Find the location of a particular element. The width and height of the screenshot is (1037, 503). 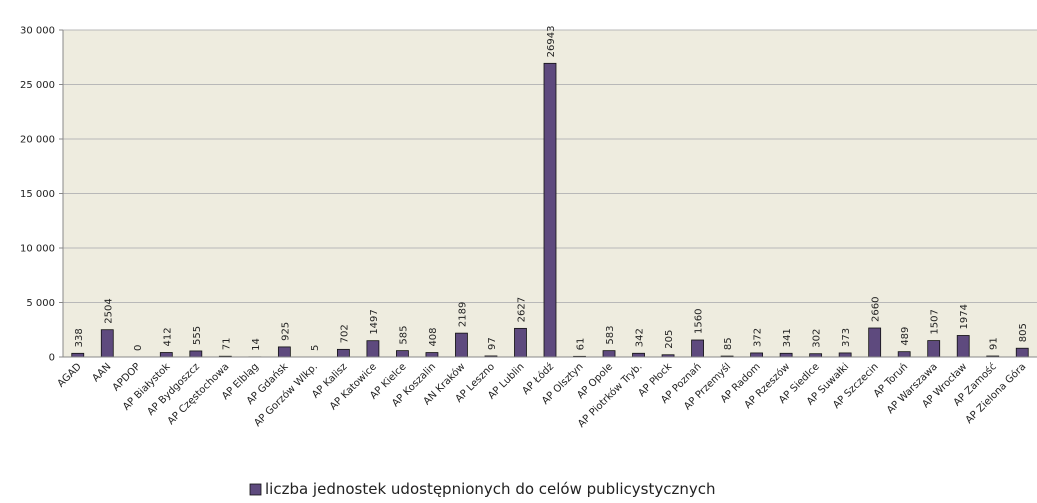

data-label: 2504 is located at coordinates (108, 310).